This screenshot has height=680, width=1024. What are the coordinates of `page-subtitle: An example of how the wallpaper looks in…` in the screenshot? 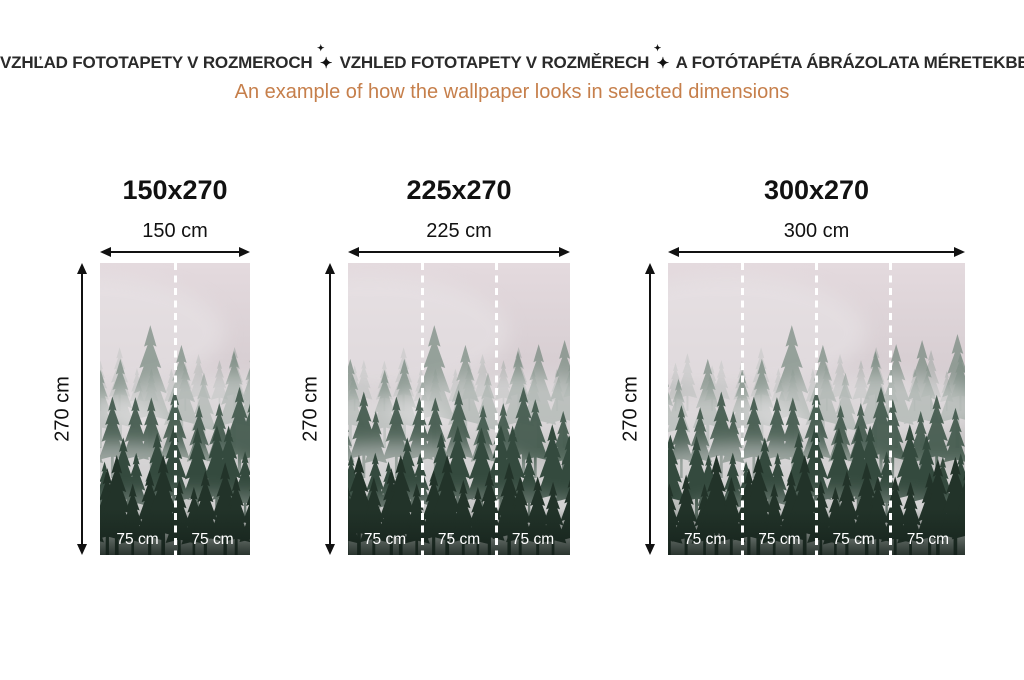 It's located at (512, 92).